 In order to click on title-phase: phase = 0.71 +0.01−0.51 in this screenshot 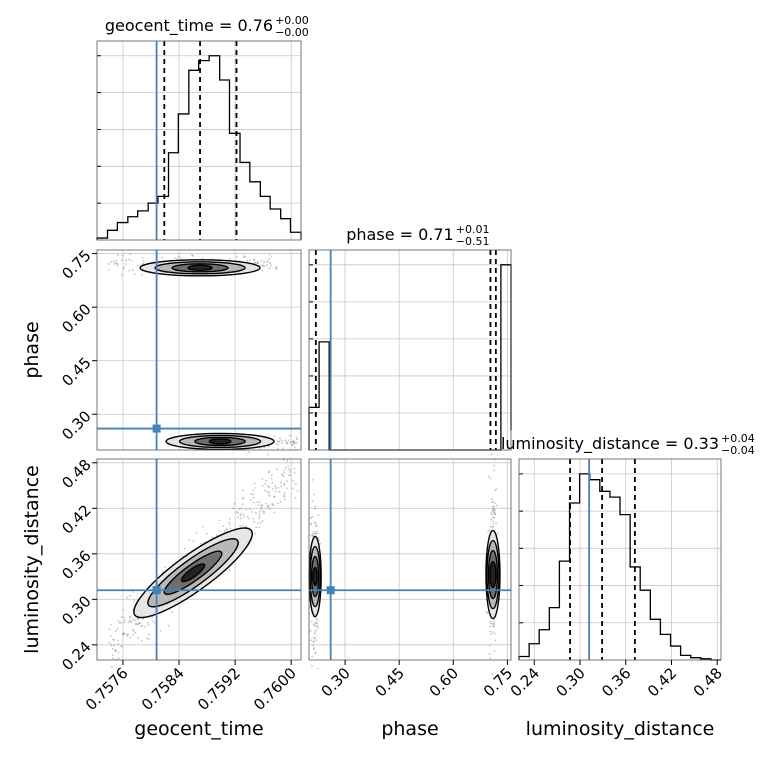, I will do `click(417, 235)`.